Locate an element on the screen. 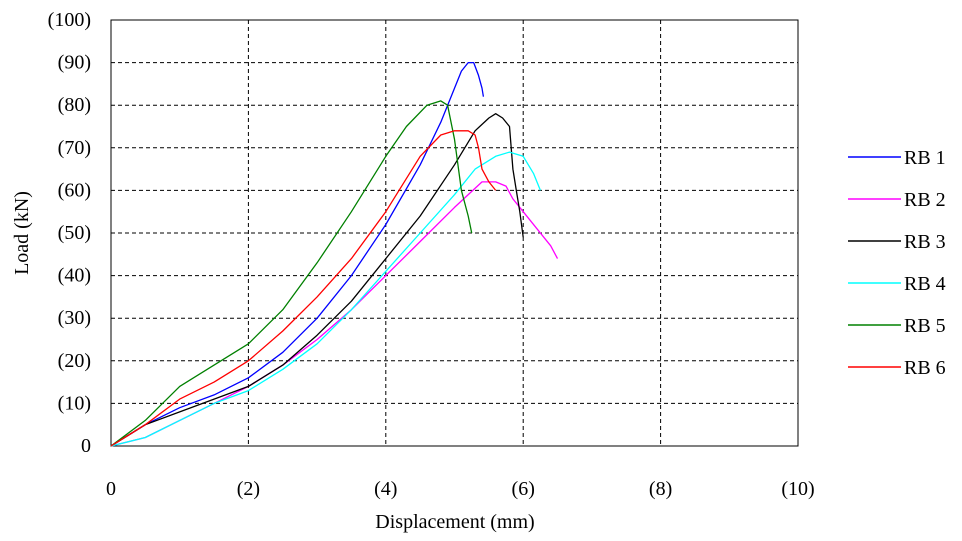 This screenshot has width=962, height=541. y-tick-label: (30) is located at coordinates (74, 318).